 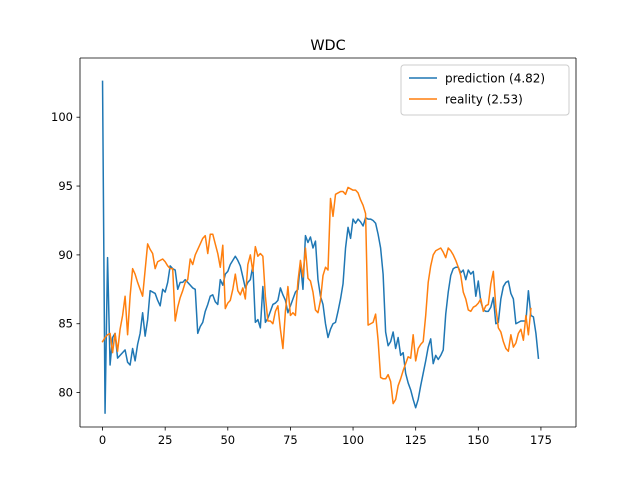 What do you see at coordinates (495, 79) in the screenshot?
I see `legend-label: prediction (4.82)` at bounding box center [495, 79].